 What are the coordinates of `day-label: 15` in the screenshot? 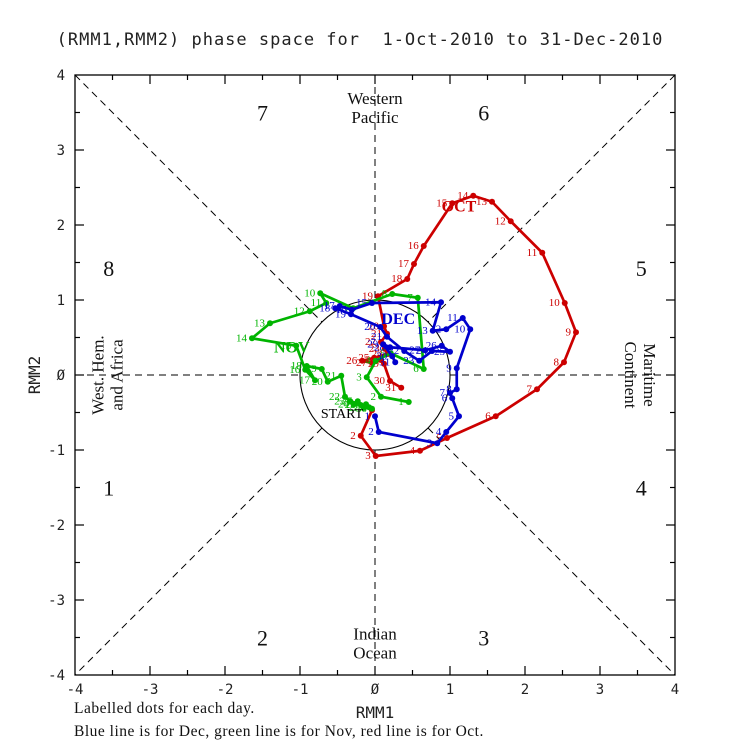 It's located at (362, 303).